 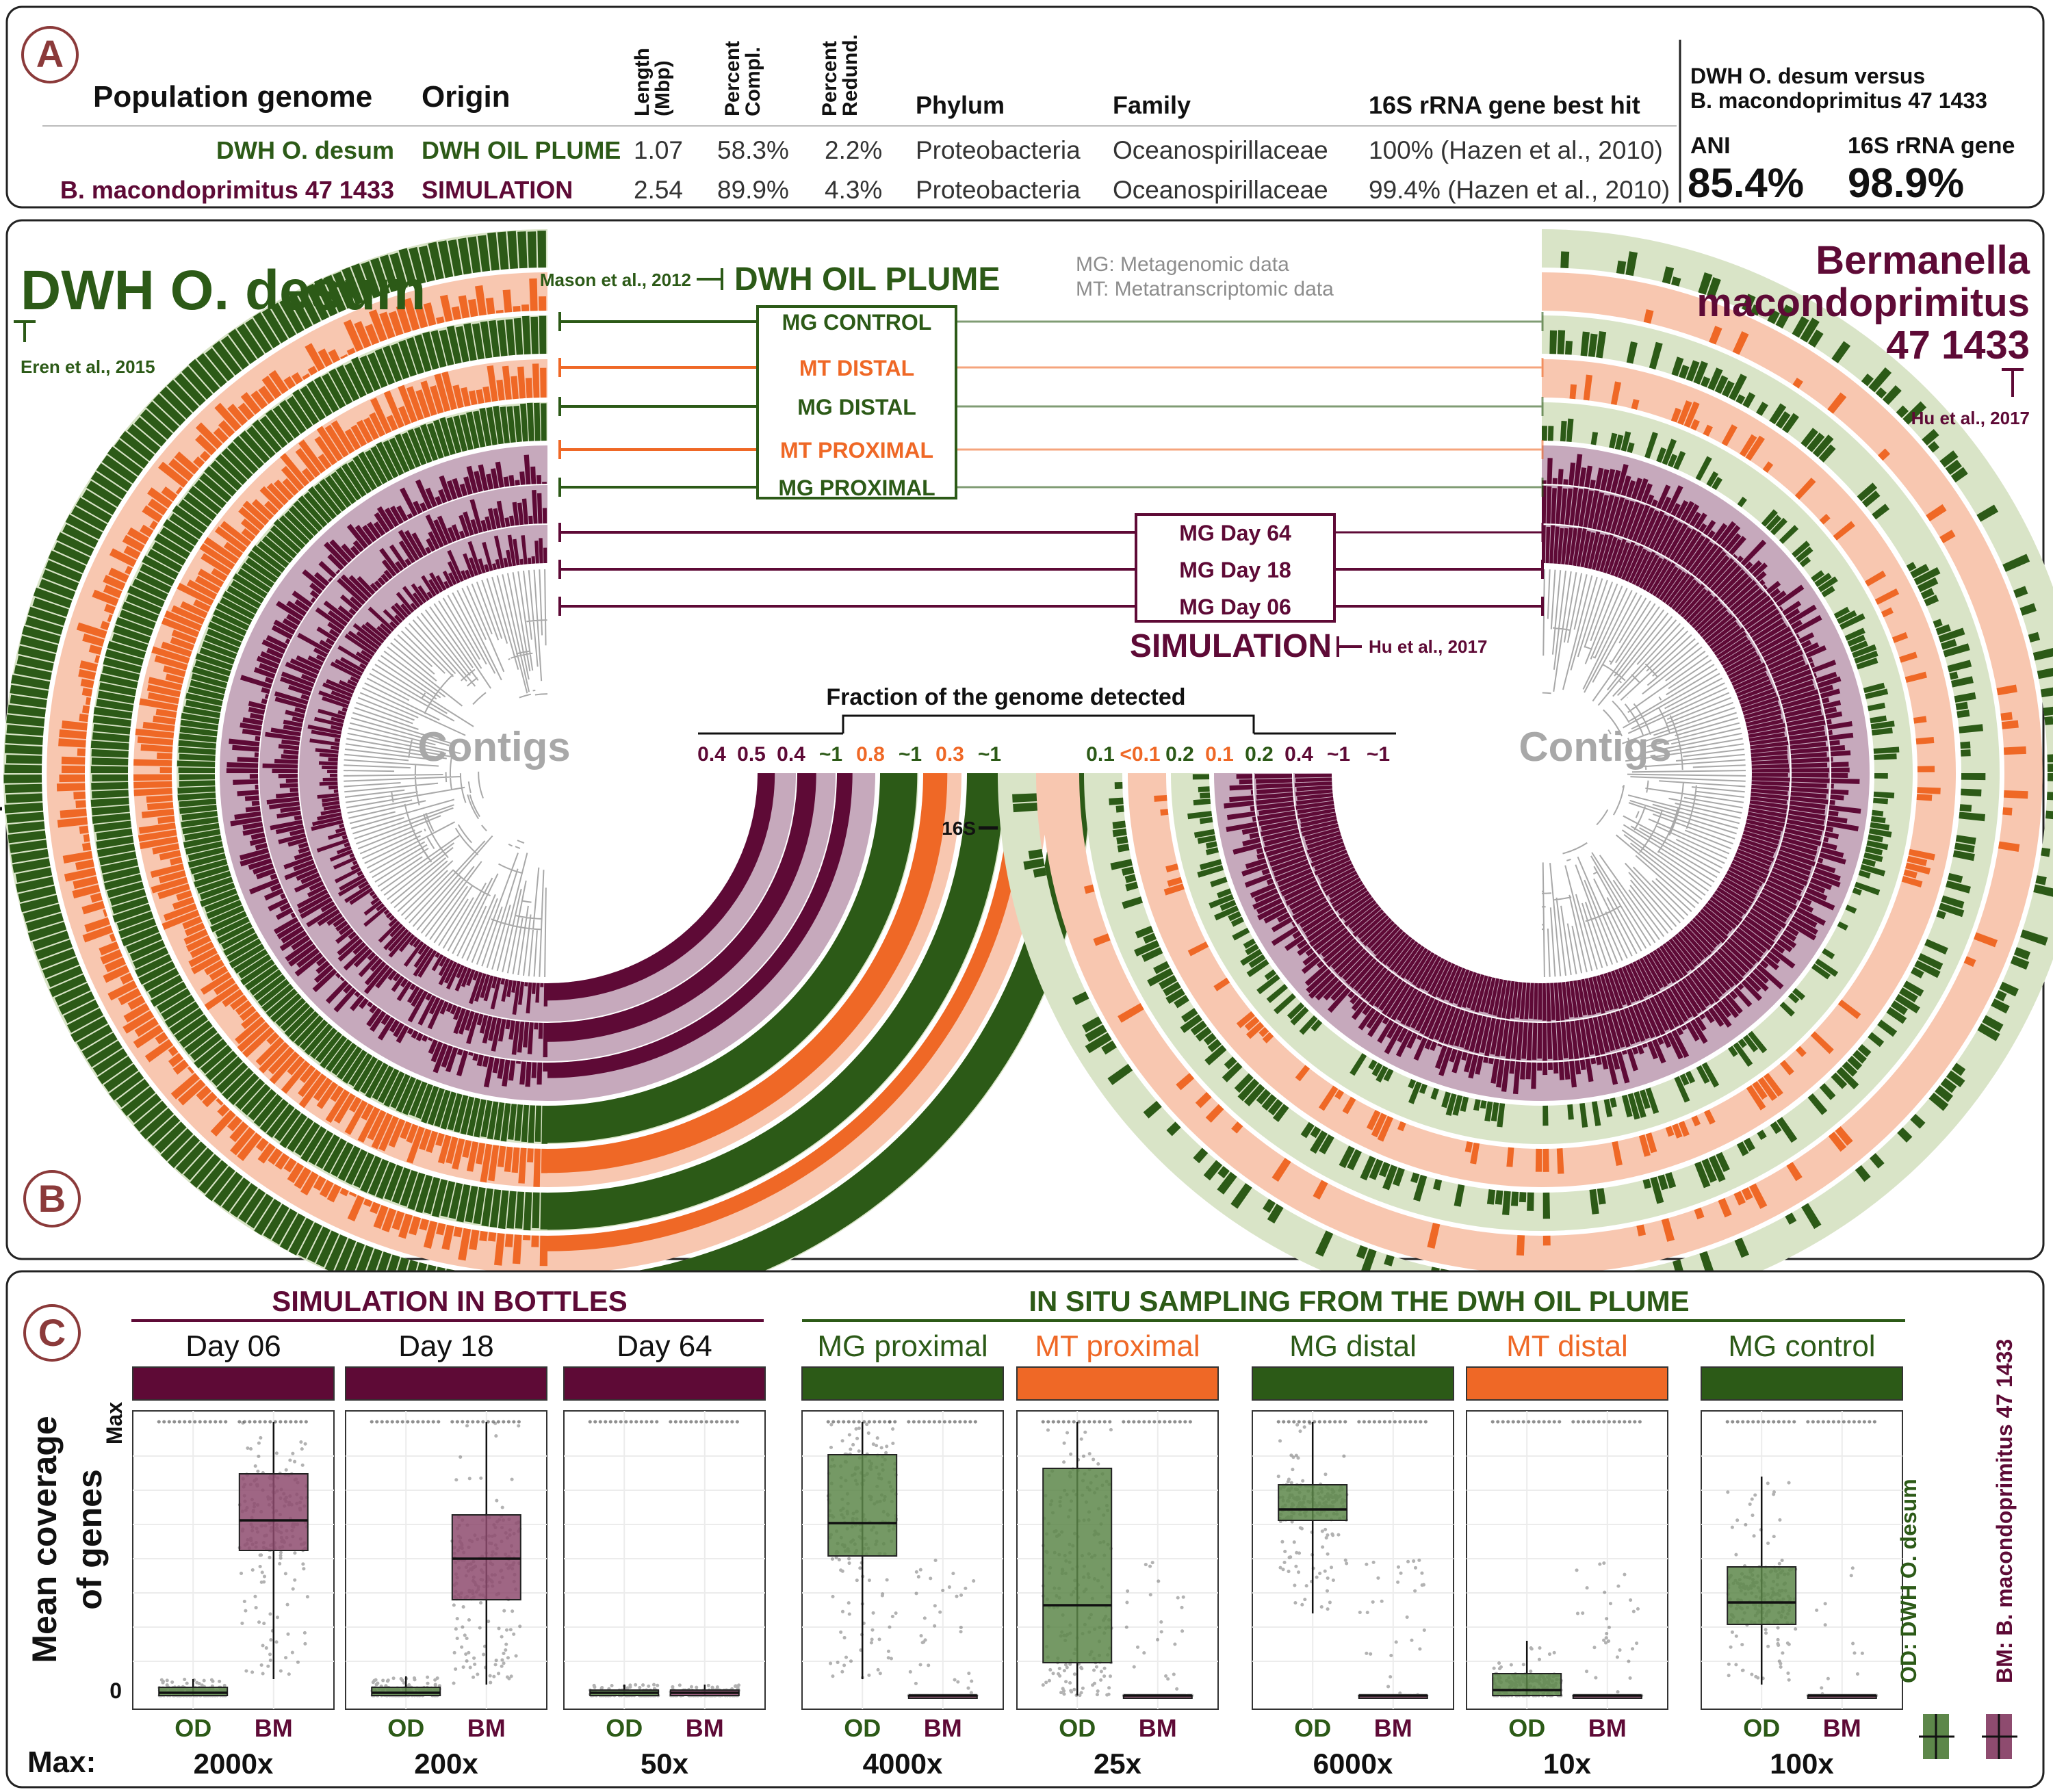 I want to click on row-1-best-hit: 100% (Hazen et al., 2010), so click(x=1516, y=150).